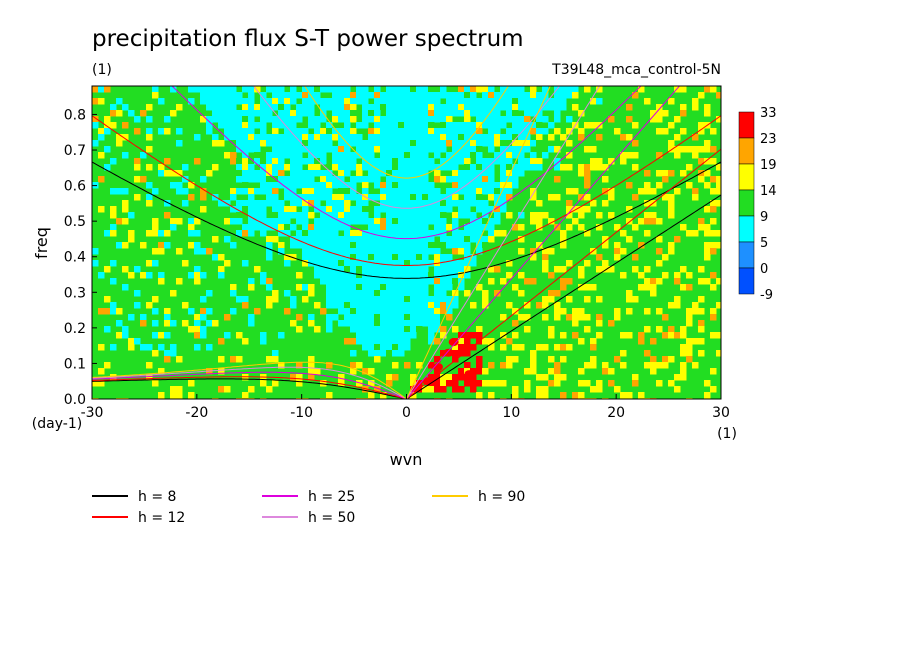 The image size is (904, 654). I want to click on kelvin-curve, so click(563, 273).